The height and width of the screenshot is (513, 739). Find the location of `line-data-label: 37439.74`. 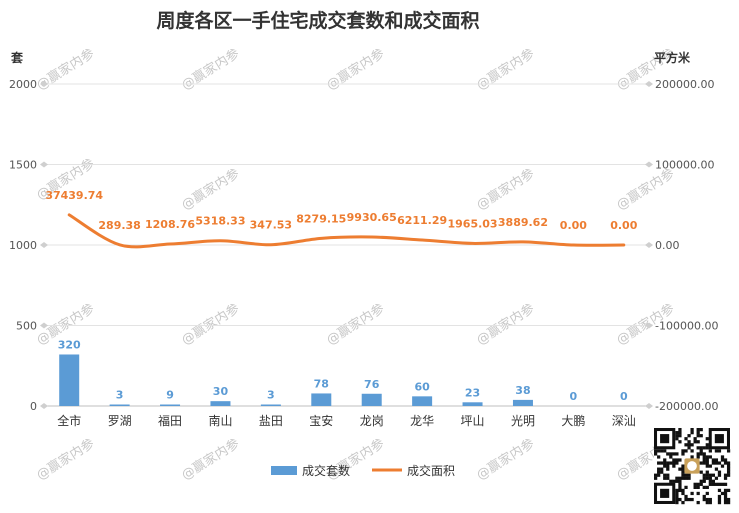

line-data-label: 37439.74 is located at coordinates (74, 195).